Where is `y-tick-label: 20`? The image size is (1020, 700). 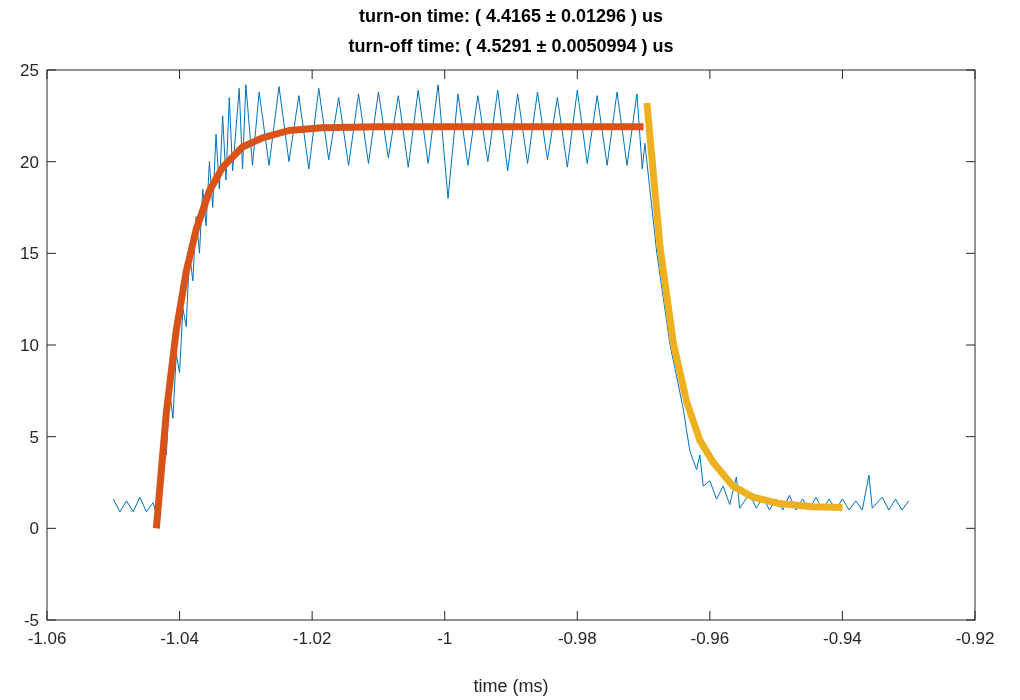
y-tick-label: 20 is located at coordinates (29, 162).